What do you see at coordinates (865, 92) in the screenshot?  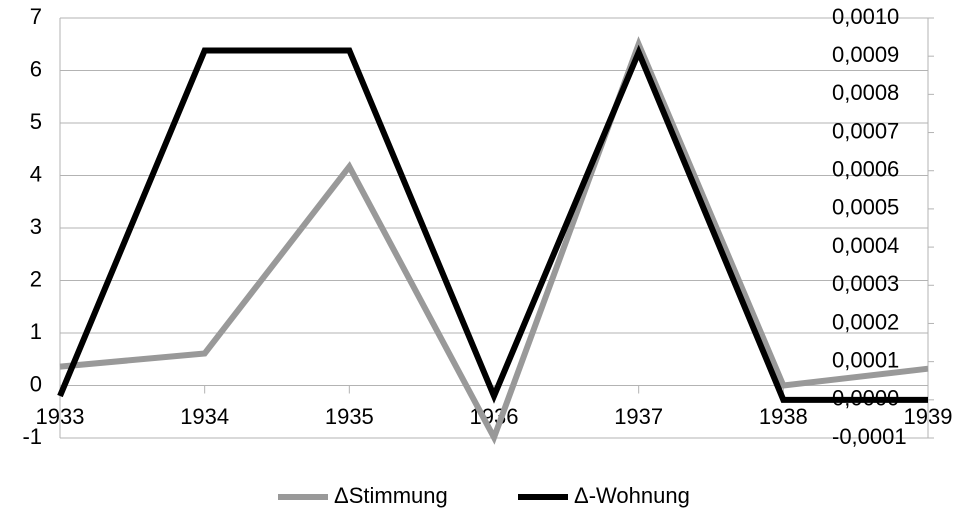 I see `y2-tick-label: 0,0008` at bounding box center [865, 92].